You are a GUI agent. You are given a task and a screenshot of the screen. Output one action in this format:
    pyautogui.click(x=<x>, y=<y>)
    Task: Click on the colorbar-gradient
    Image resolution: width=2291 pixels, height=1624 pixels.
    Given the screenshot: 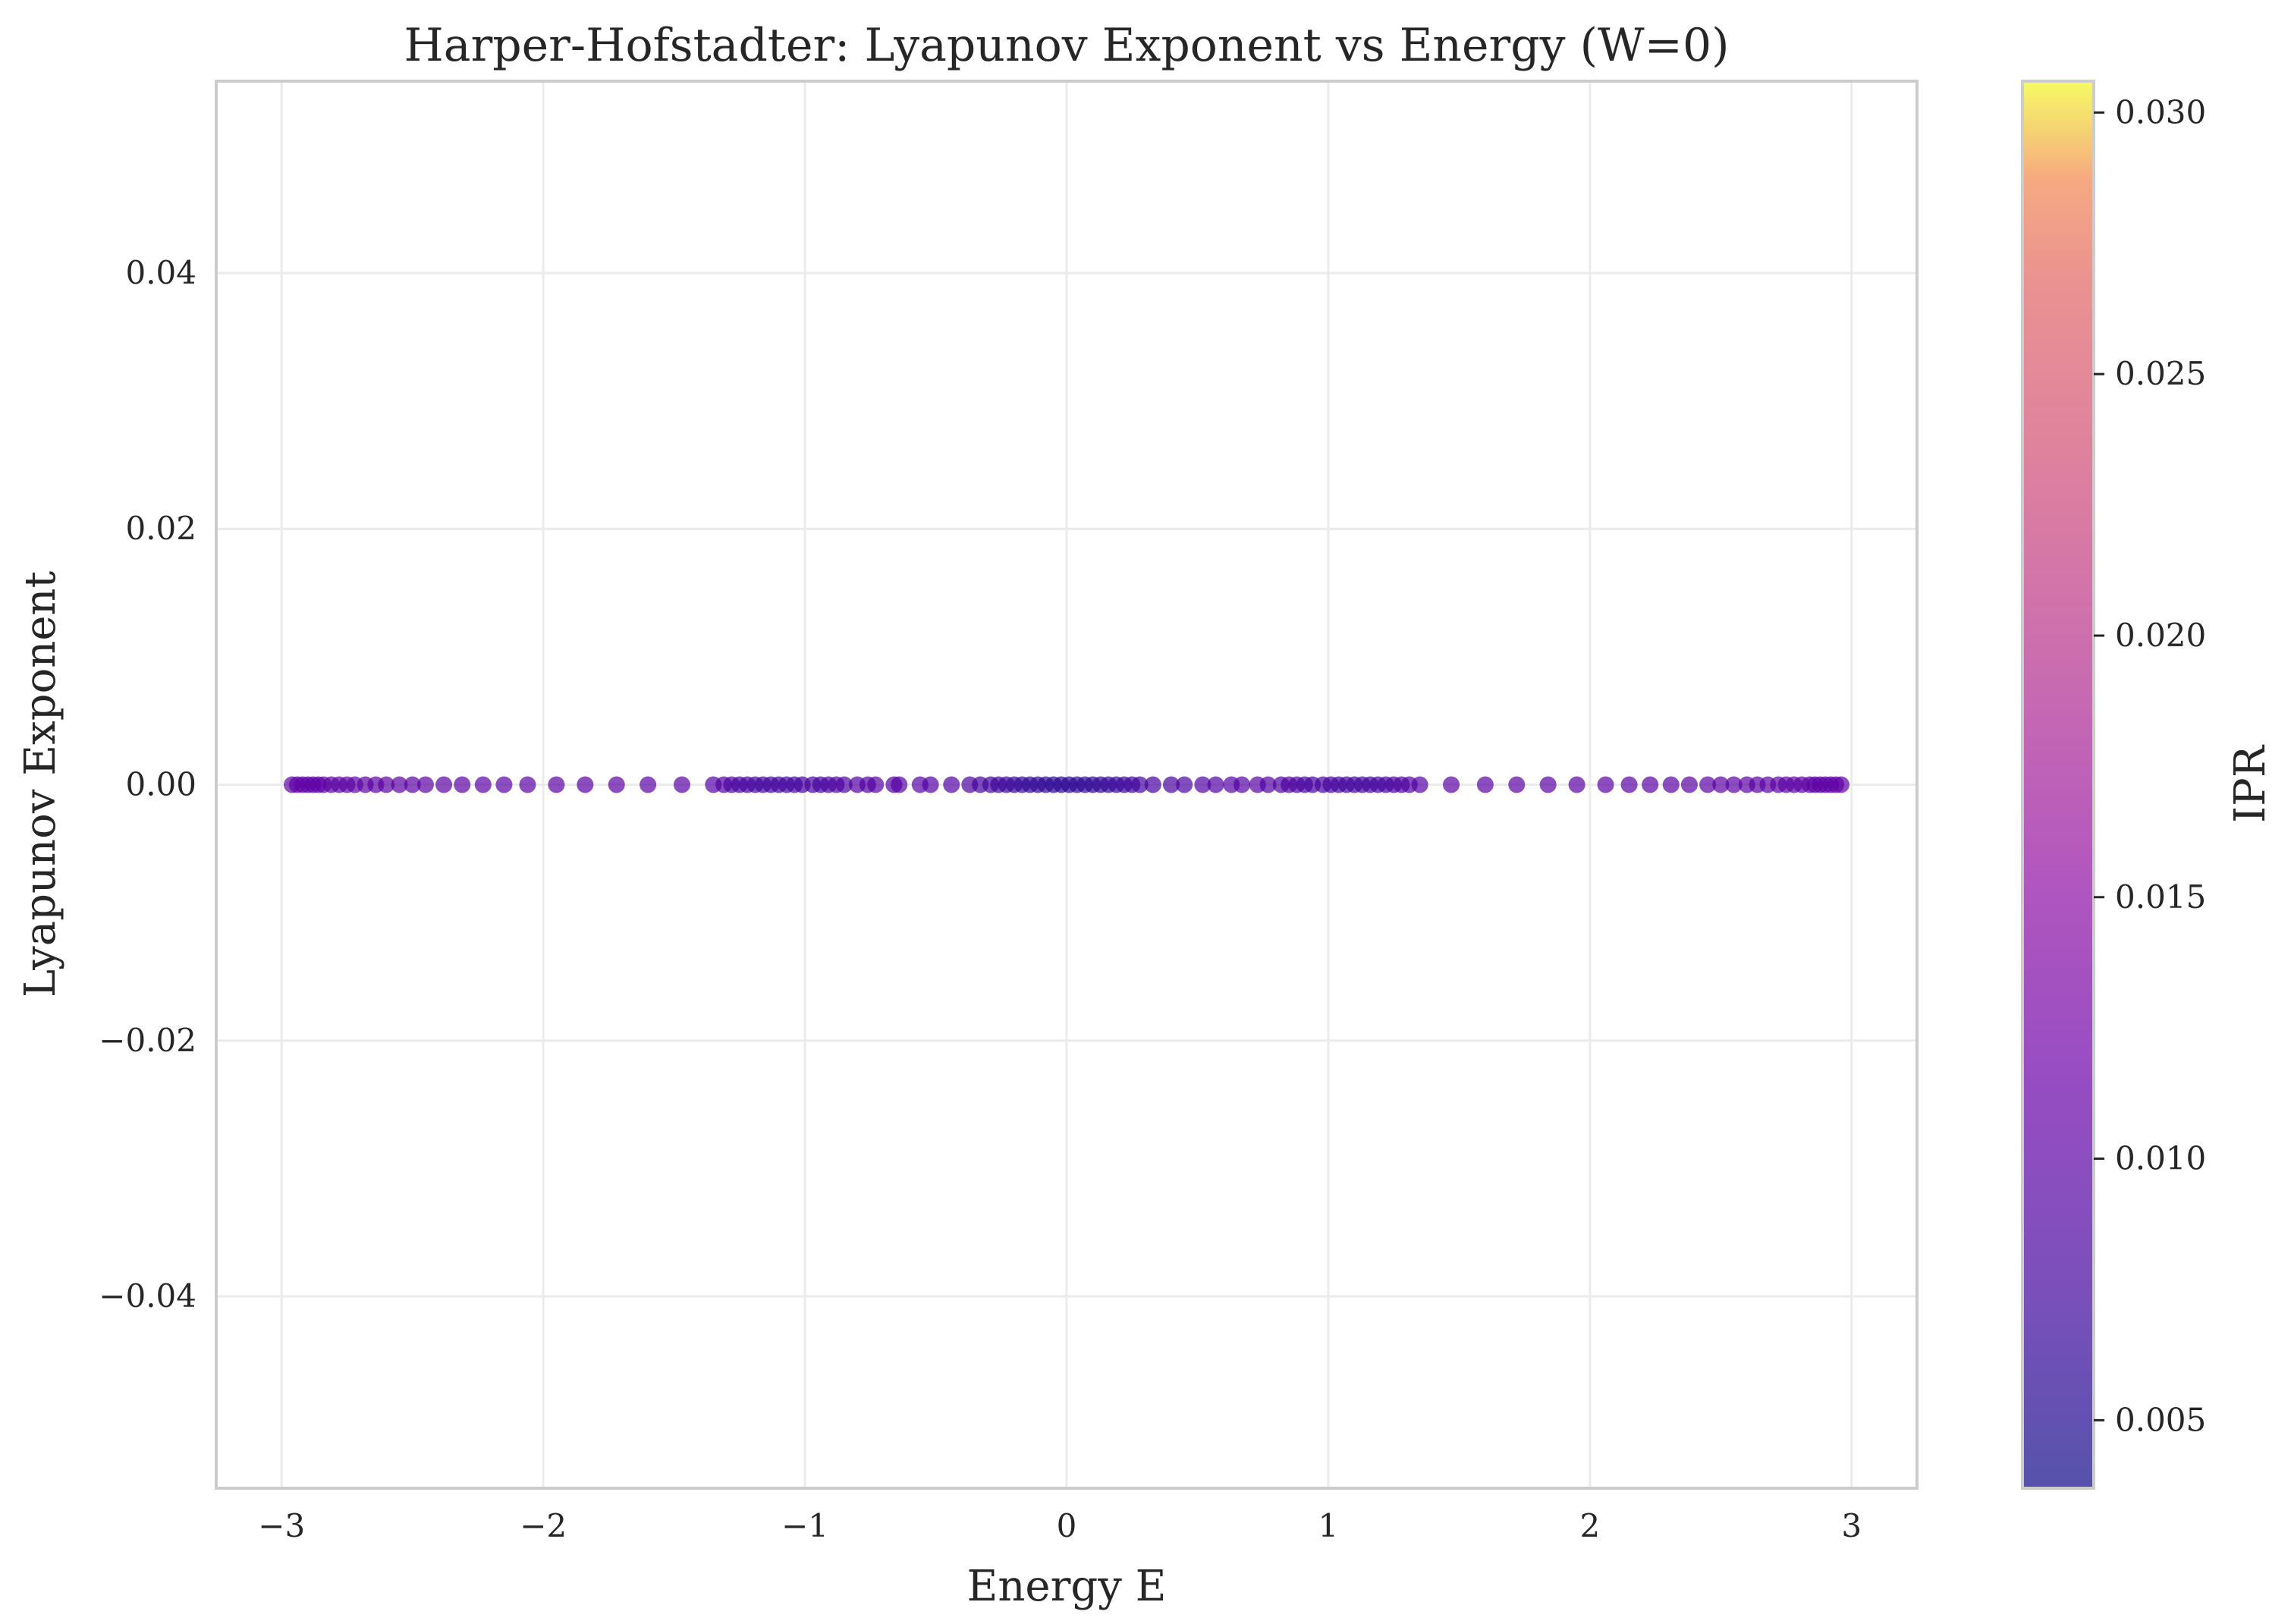 What is the action you would take?
    pyautogui.click(x=2058, y=784)
    